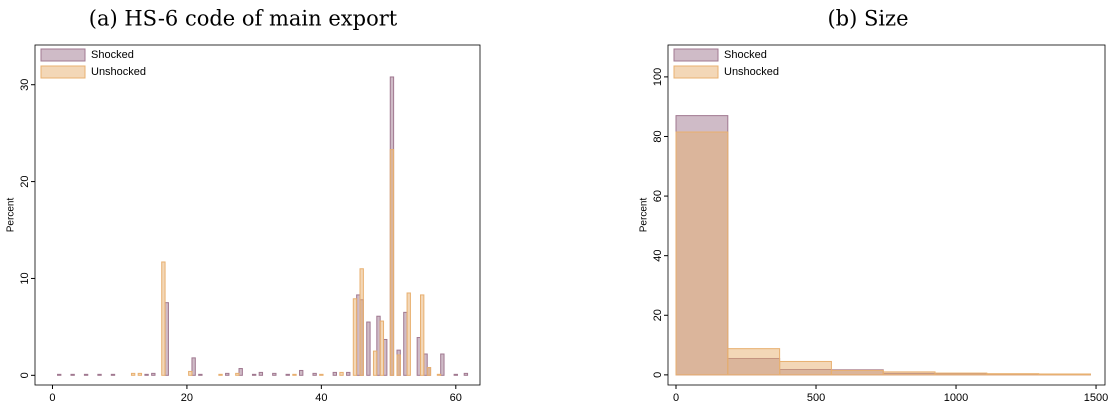  Describe the element at coordinates (658, 136) in the screenshot. I see `y-tick-label: 80` at that location.